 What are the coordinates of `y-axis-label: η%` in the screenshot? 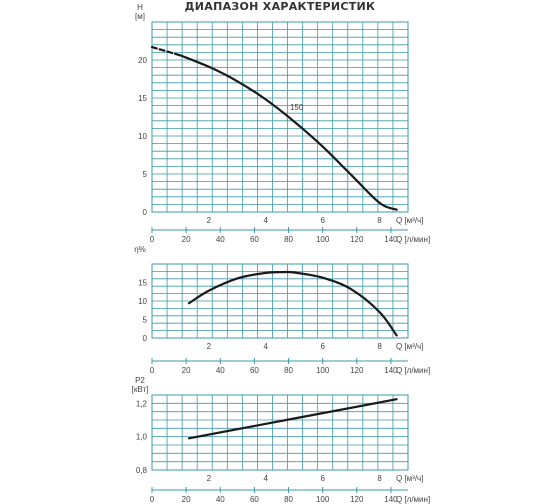 It's located at (140, 249).